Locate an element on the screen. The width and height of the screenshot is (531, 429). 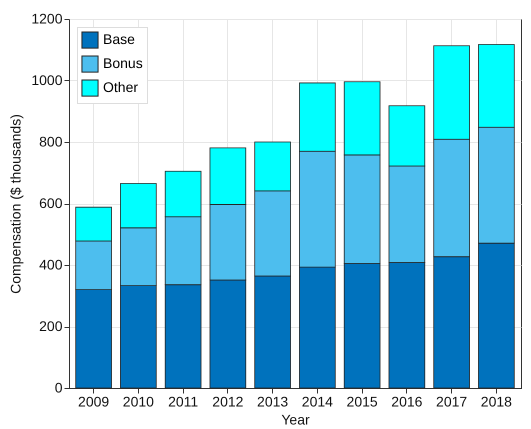
x-tick-label: 2017 is located at coordinates (452, 402).